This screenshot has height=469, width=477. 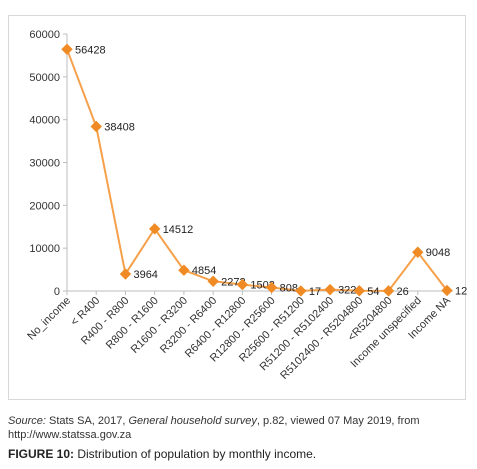 What do you see at coordinates (119, 127) in the screenshot?
I see `data-label: 38408` at bounding box center [119, 127].